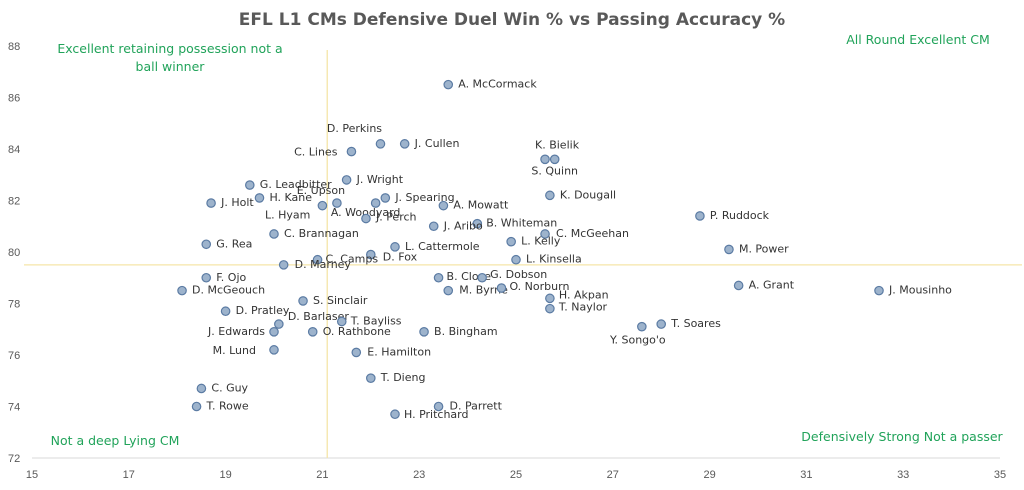 The image size is (1024, 490). Describe the element at coordinates (481, 205) in the screenshot. I see `data-point-label: A. Mowatt` at that location.